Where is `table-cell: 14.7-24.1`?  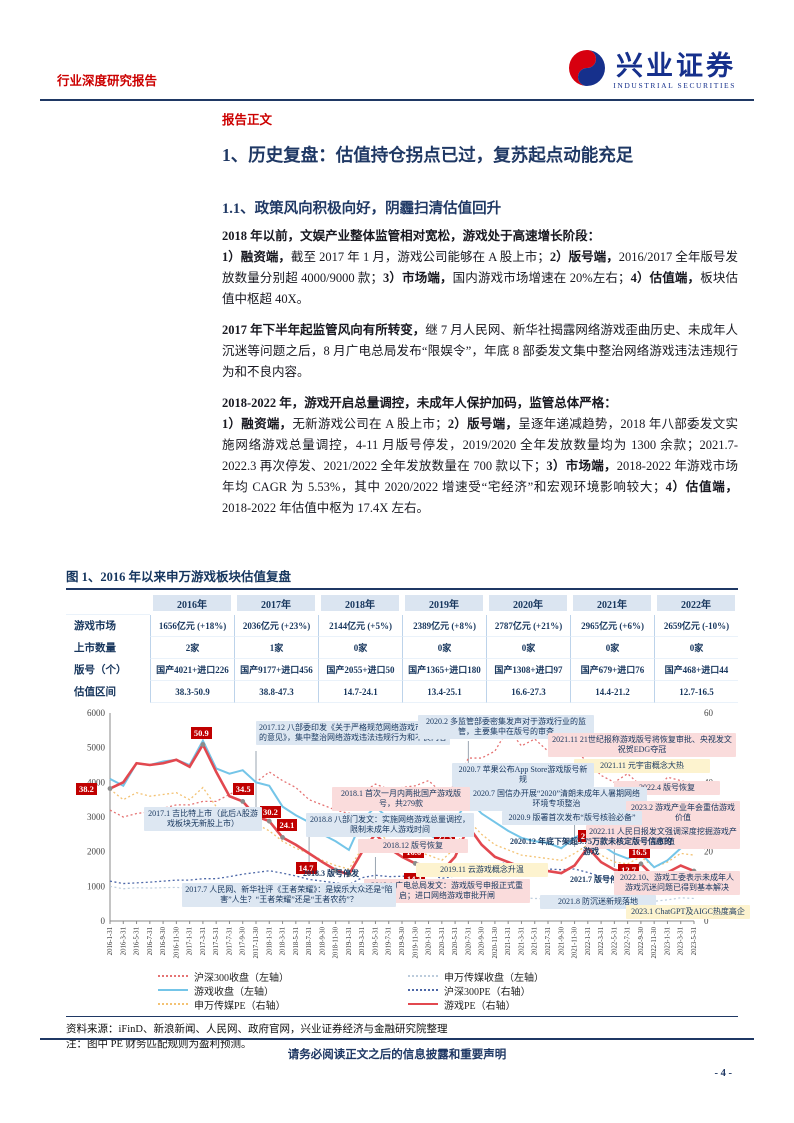 table-cell: 14.7-24.1 is located at coordinates (360, 692).